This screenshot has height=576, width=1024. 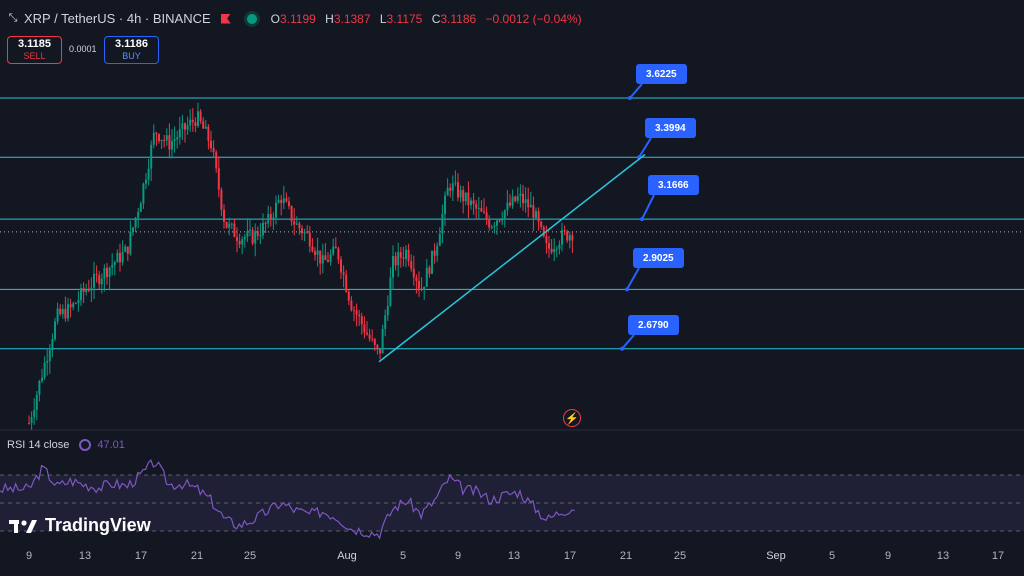 I want to click on level-price-label: 3.3994, so click(x=670, y=128).